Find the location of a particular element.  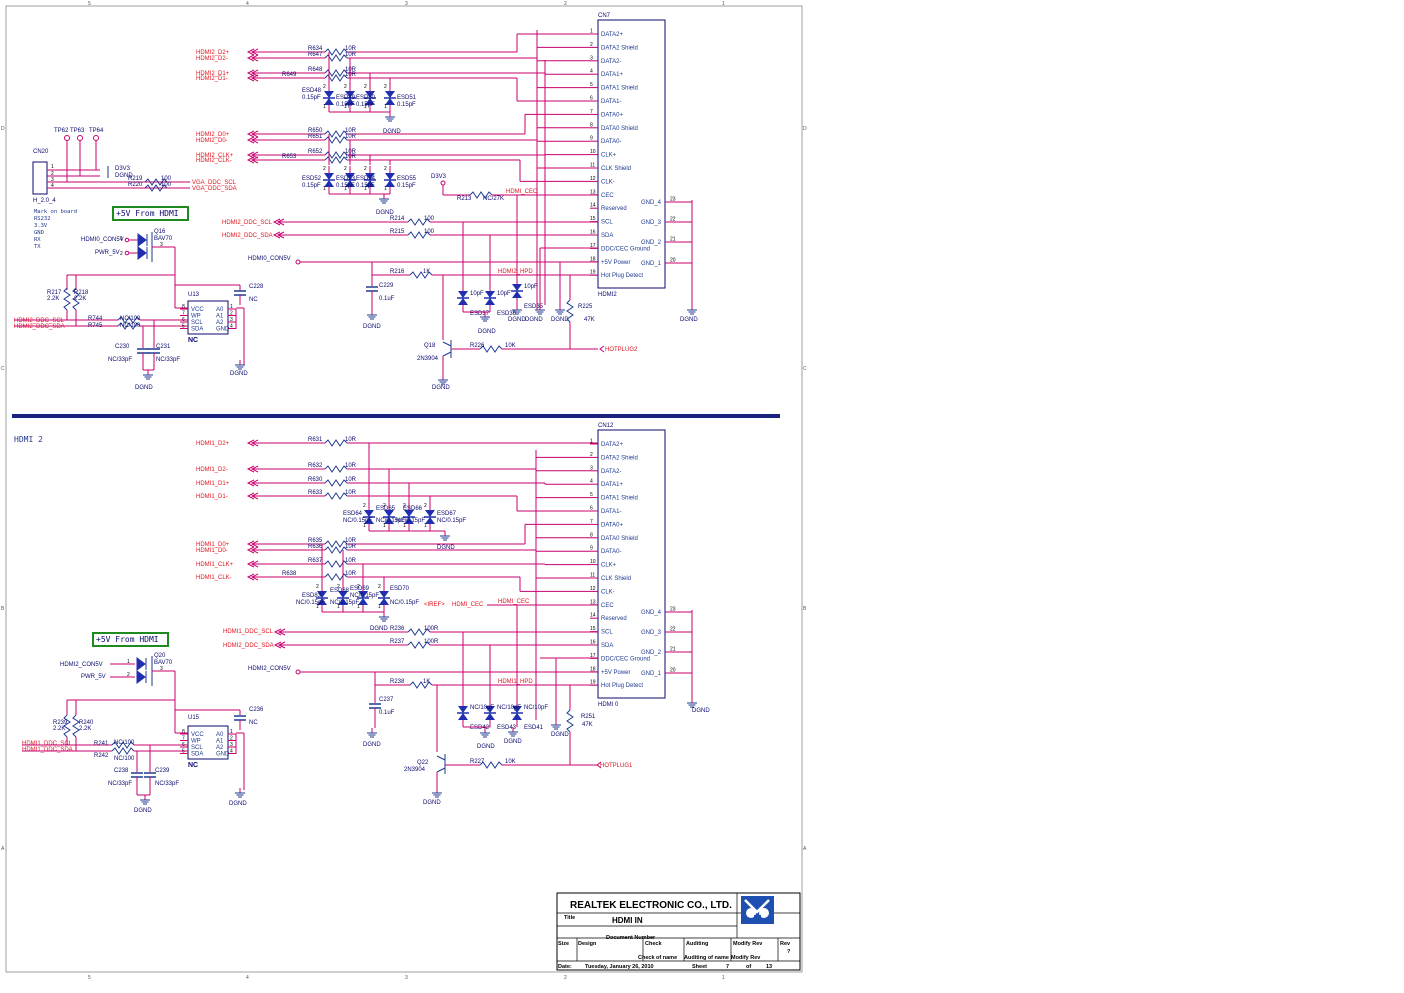

svg-text: HDMI2_DDC_SDA is located at coordinates (248, 646).